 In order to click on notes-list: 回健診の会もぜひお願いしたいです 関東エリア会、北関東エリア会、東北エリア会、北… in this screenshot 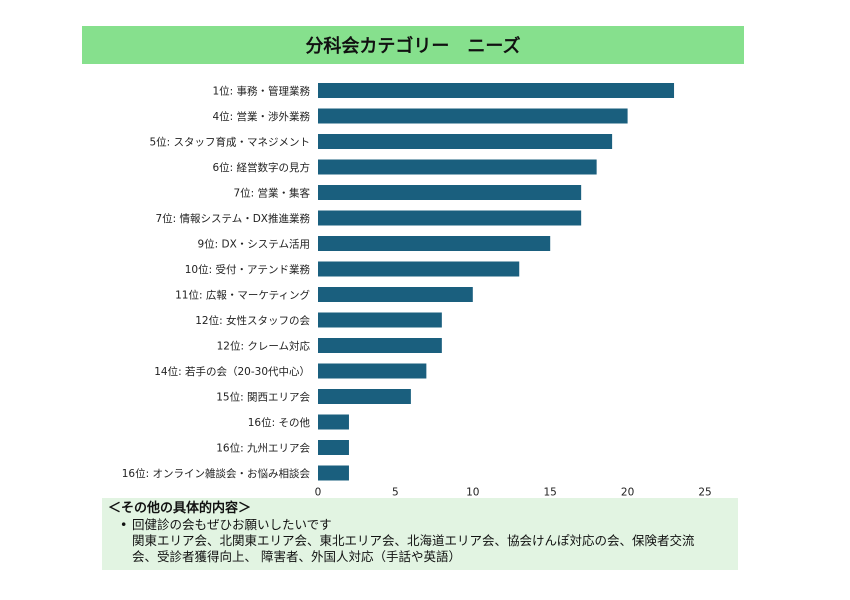, I will do `click(420, 541)`.